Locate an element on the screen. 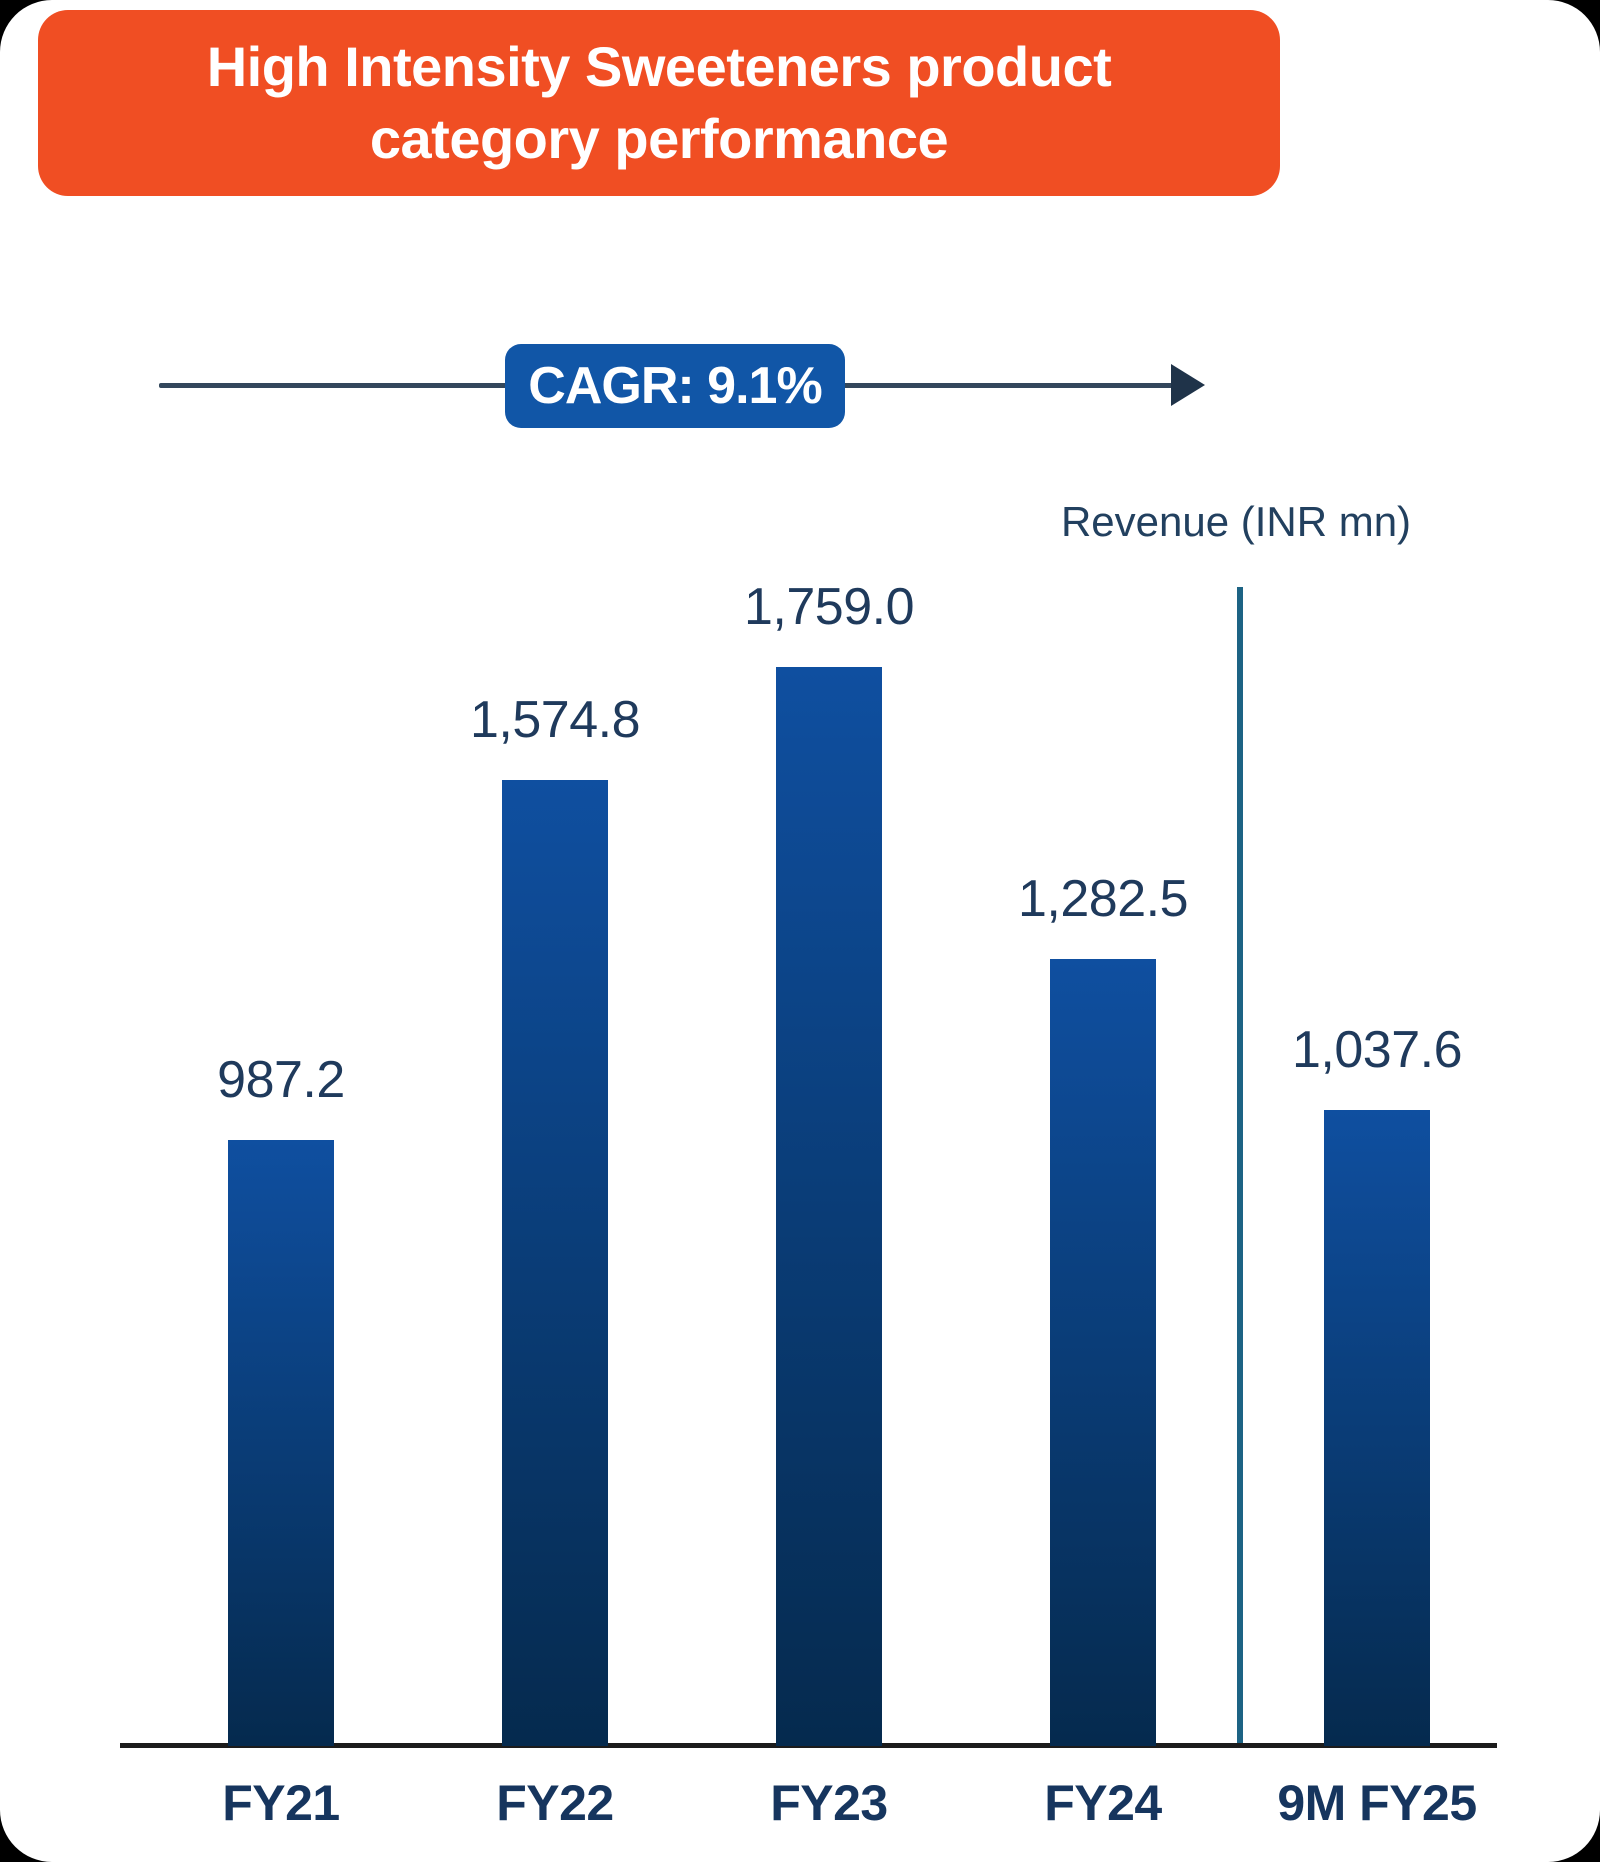 Image resolution: width=1600 pixels, height=1862 pixels. x-axis-label-9m-fy25: 9M FY25 is located at coordinates (1377, 1803).